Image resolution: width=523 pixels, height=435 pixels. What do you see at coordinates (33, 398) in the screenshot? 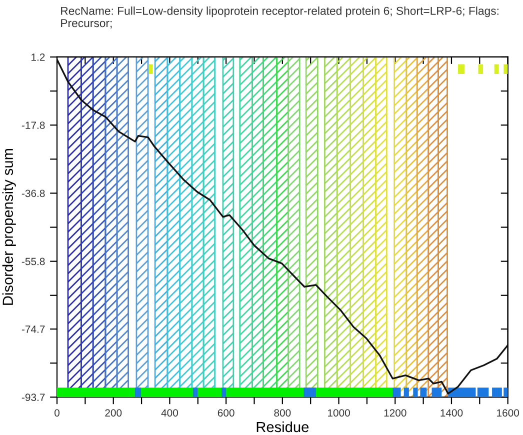
I see `y-tick-label: -93.7` at bounding box center [33, 398].